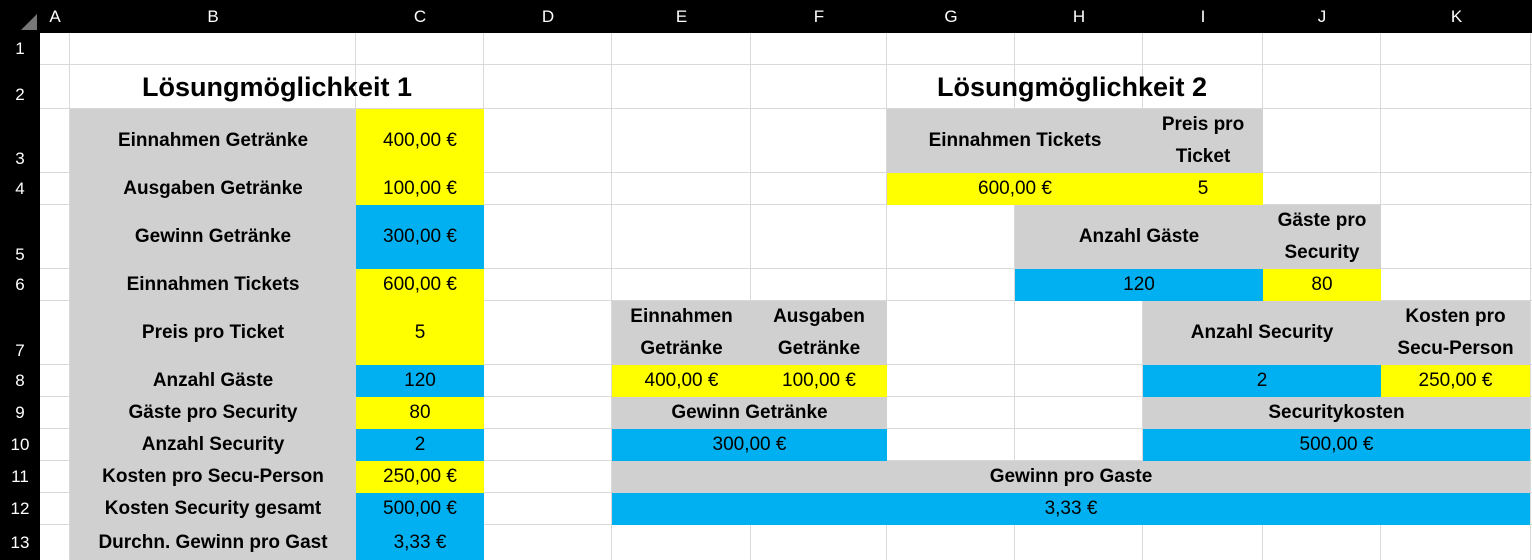 This screenshot has height=560, width=1532. I want to click on row-header-2: 2, so click(20, 87).